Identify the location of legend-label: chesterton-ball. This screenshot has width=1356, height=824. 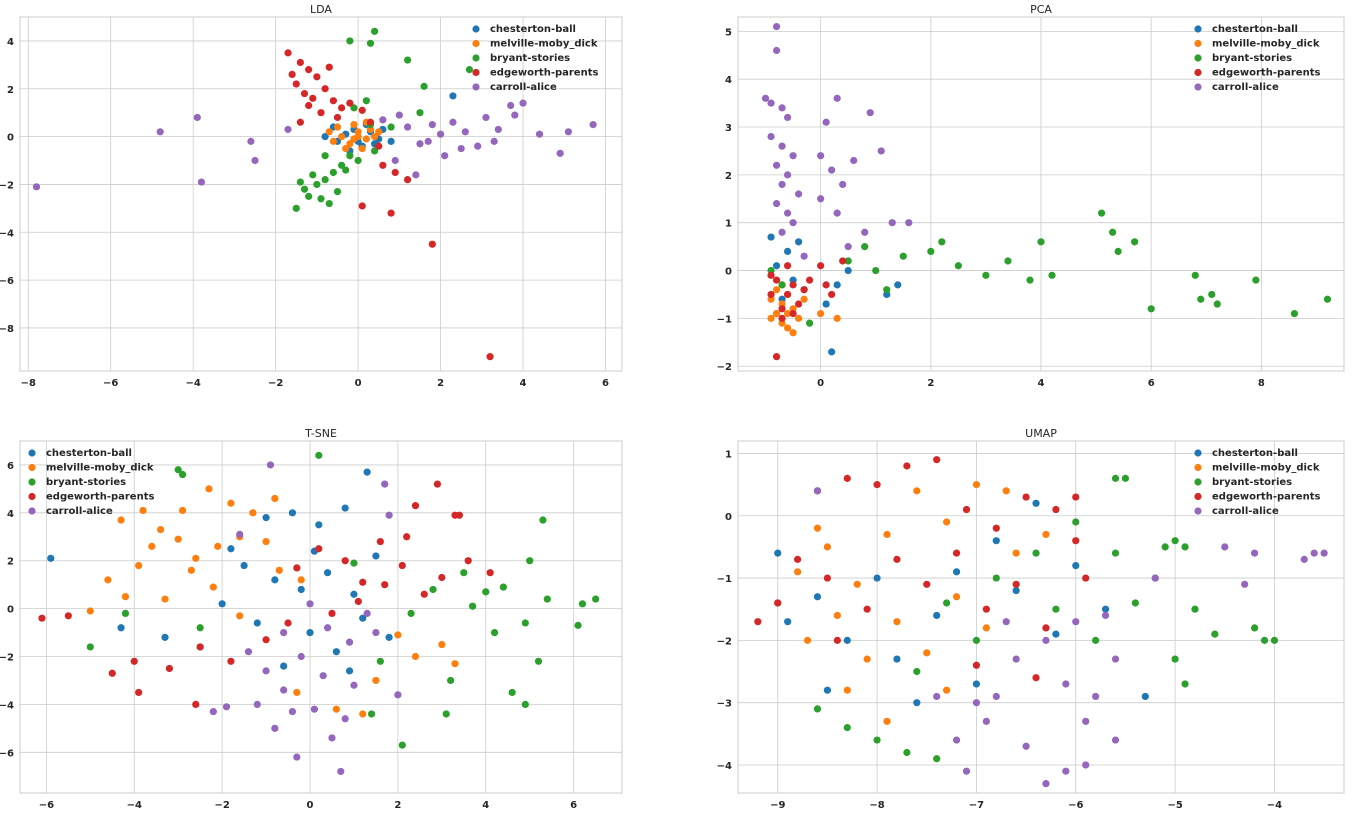
(89, 453).